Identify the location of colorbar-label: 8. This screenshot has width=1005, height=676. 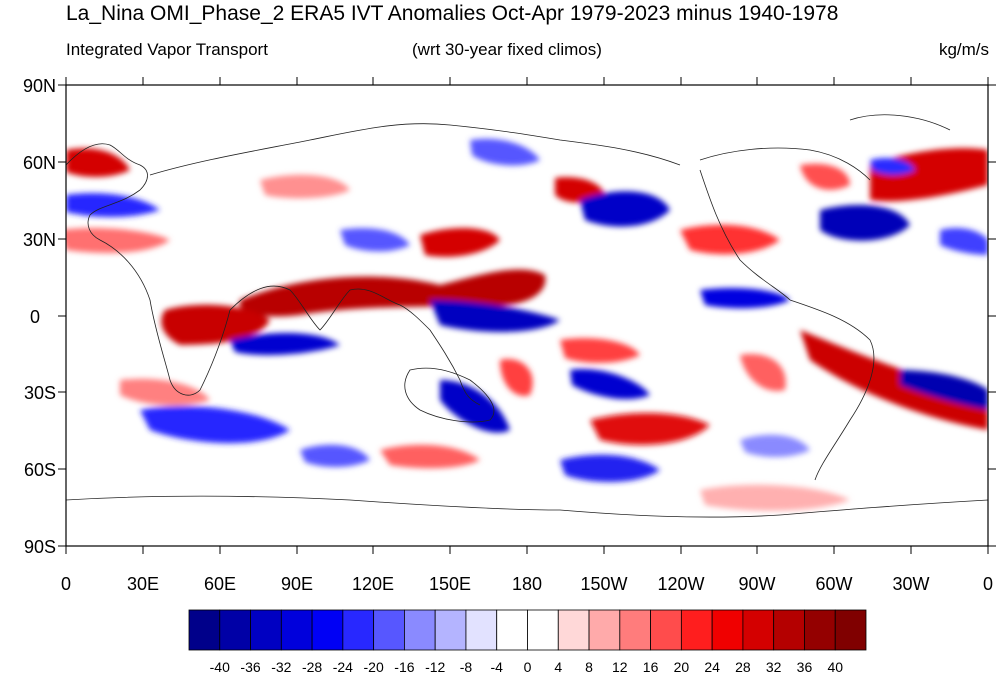
(589, 667).